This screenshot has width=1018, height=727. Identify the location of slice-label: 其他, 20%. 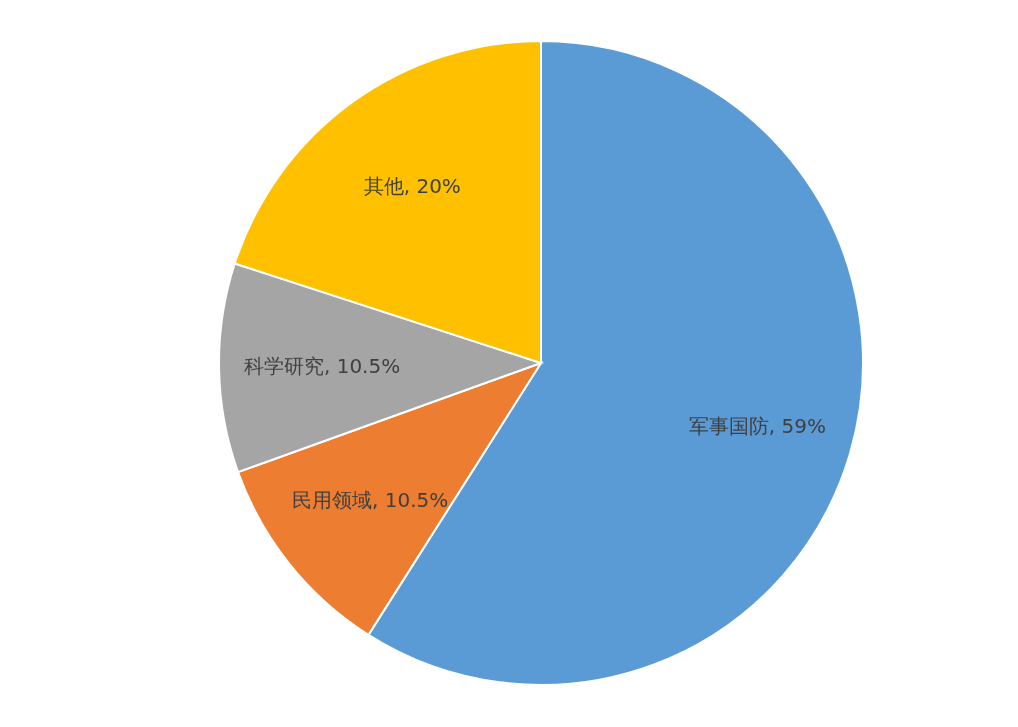
(412, 186).